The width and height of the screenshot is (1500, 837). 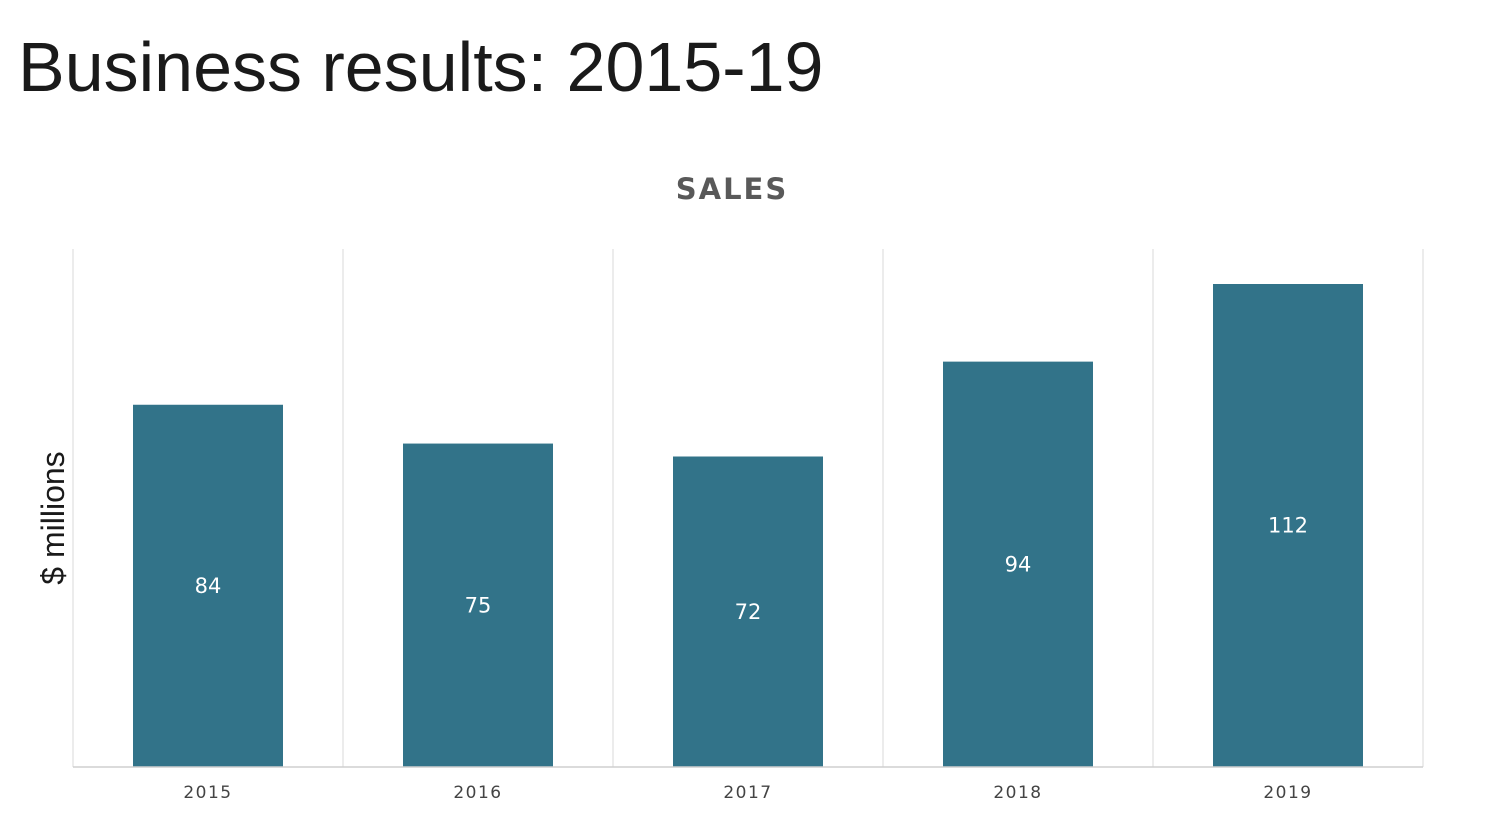 What do you see at coordinates (477, 793) in the screenshot?
I see `x-tick-label-2016: 2016` at bounding box center [477, 793].